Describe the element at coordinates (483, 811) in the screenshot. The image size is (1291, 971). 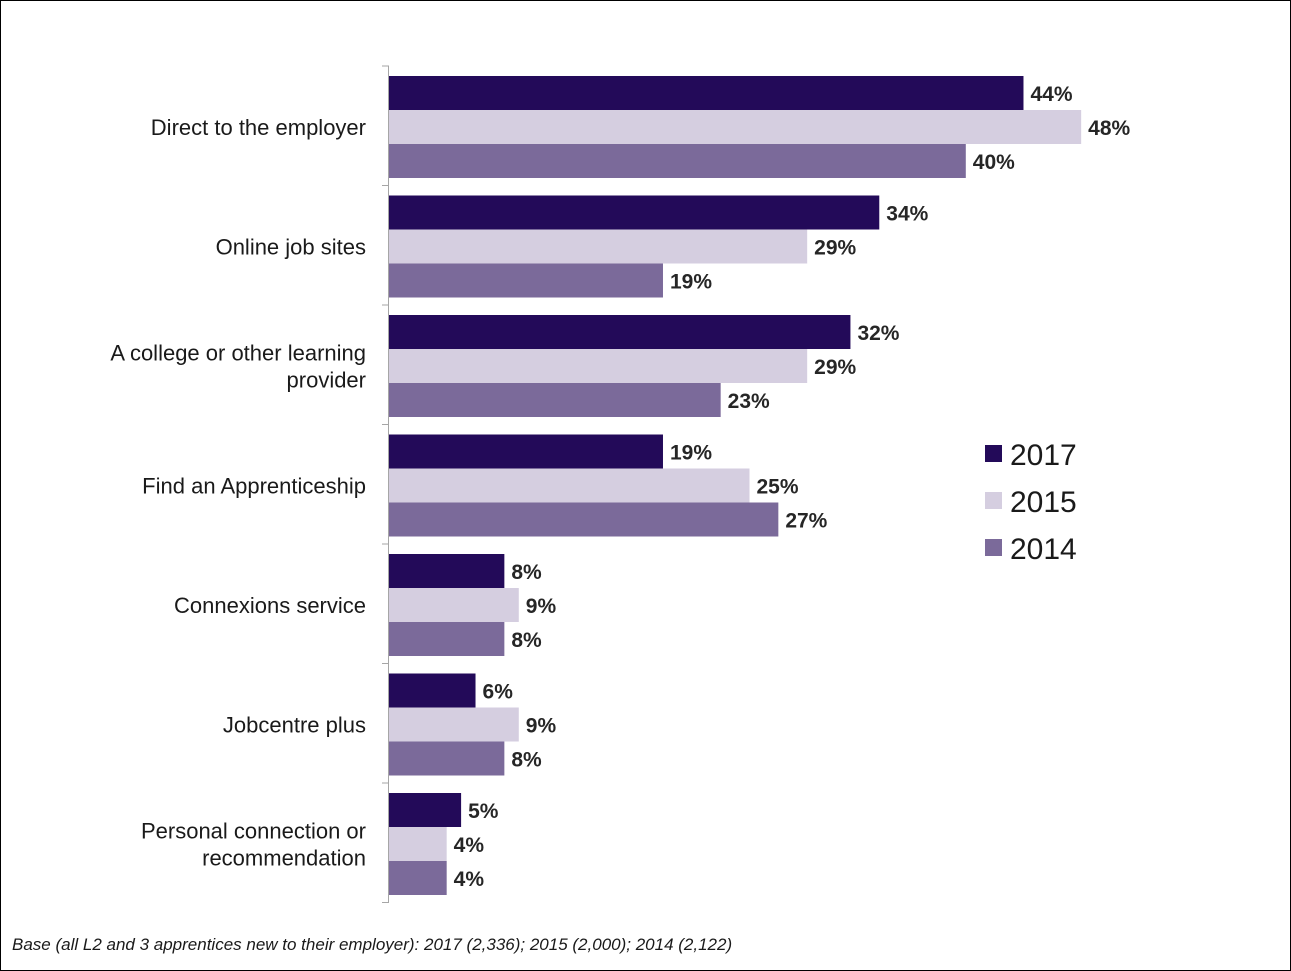
I see `bar-value-label: 5%` at that location.